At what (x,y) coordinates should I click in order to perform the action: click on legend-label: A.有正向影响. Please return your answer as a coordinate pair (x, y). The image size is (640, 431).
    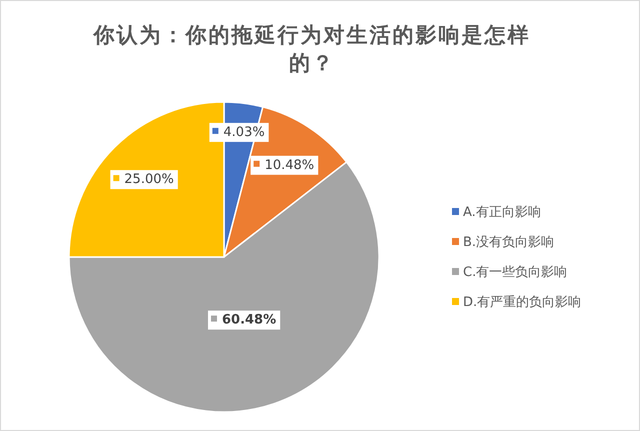
    Looking at the image, I should click on (502, 212).